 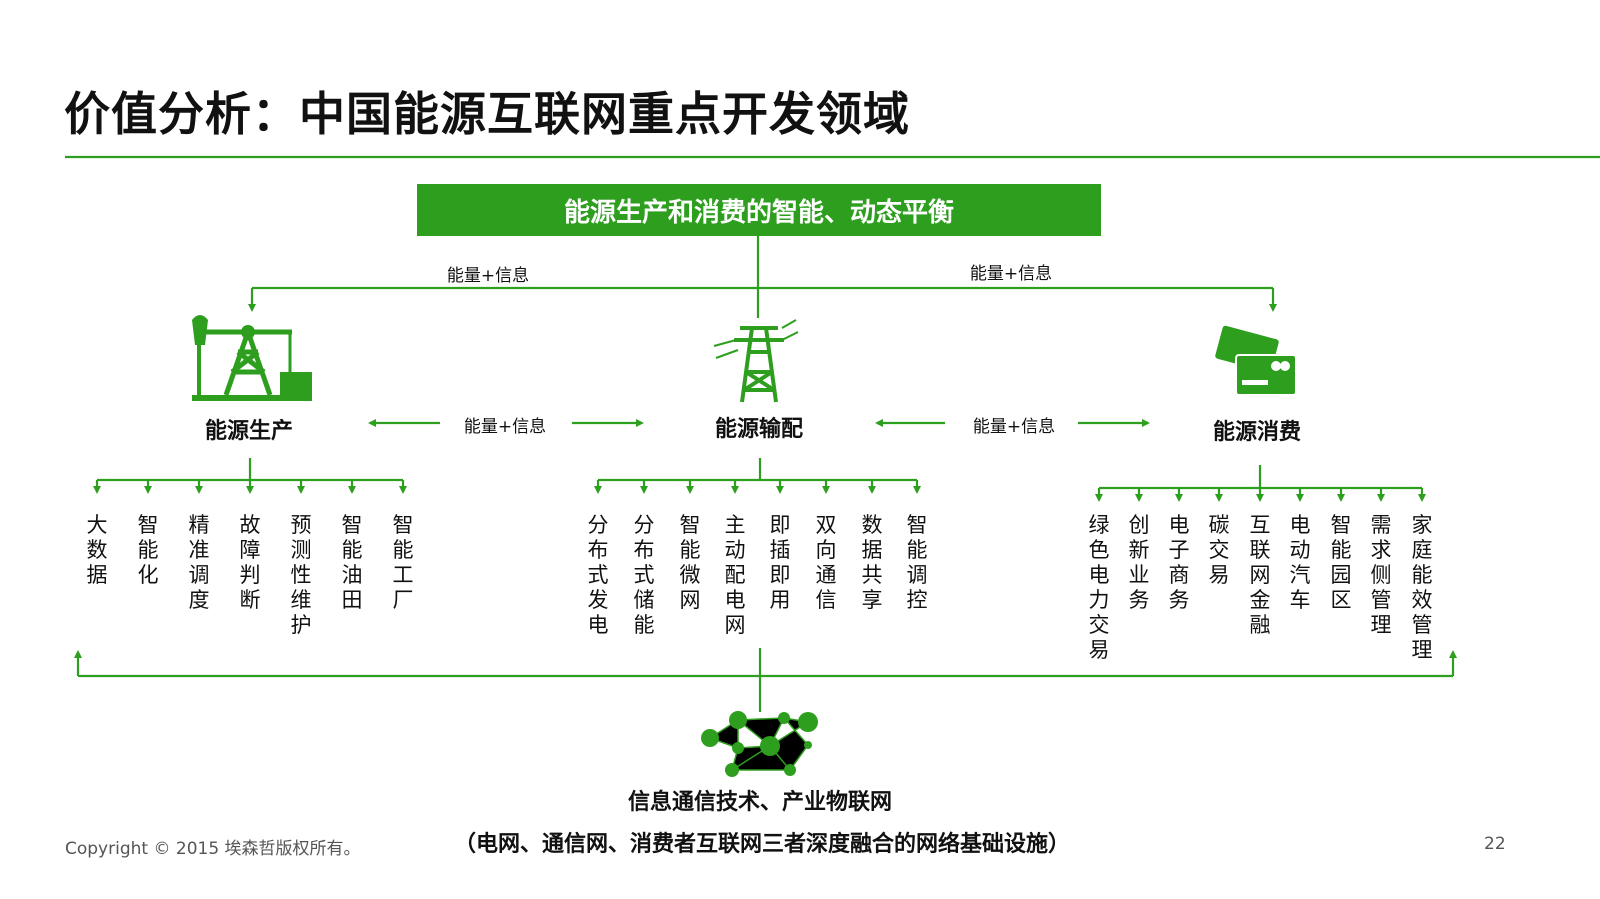 What do you see at coordinates (1341, 562) in the screenshot?
I see `list-item: 智能园区` at bounding box center [1341, 562].